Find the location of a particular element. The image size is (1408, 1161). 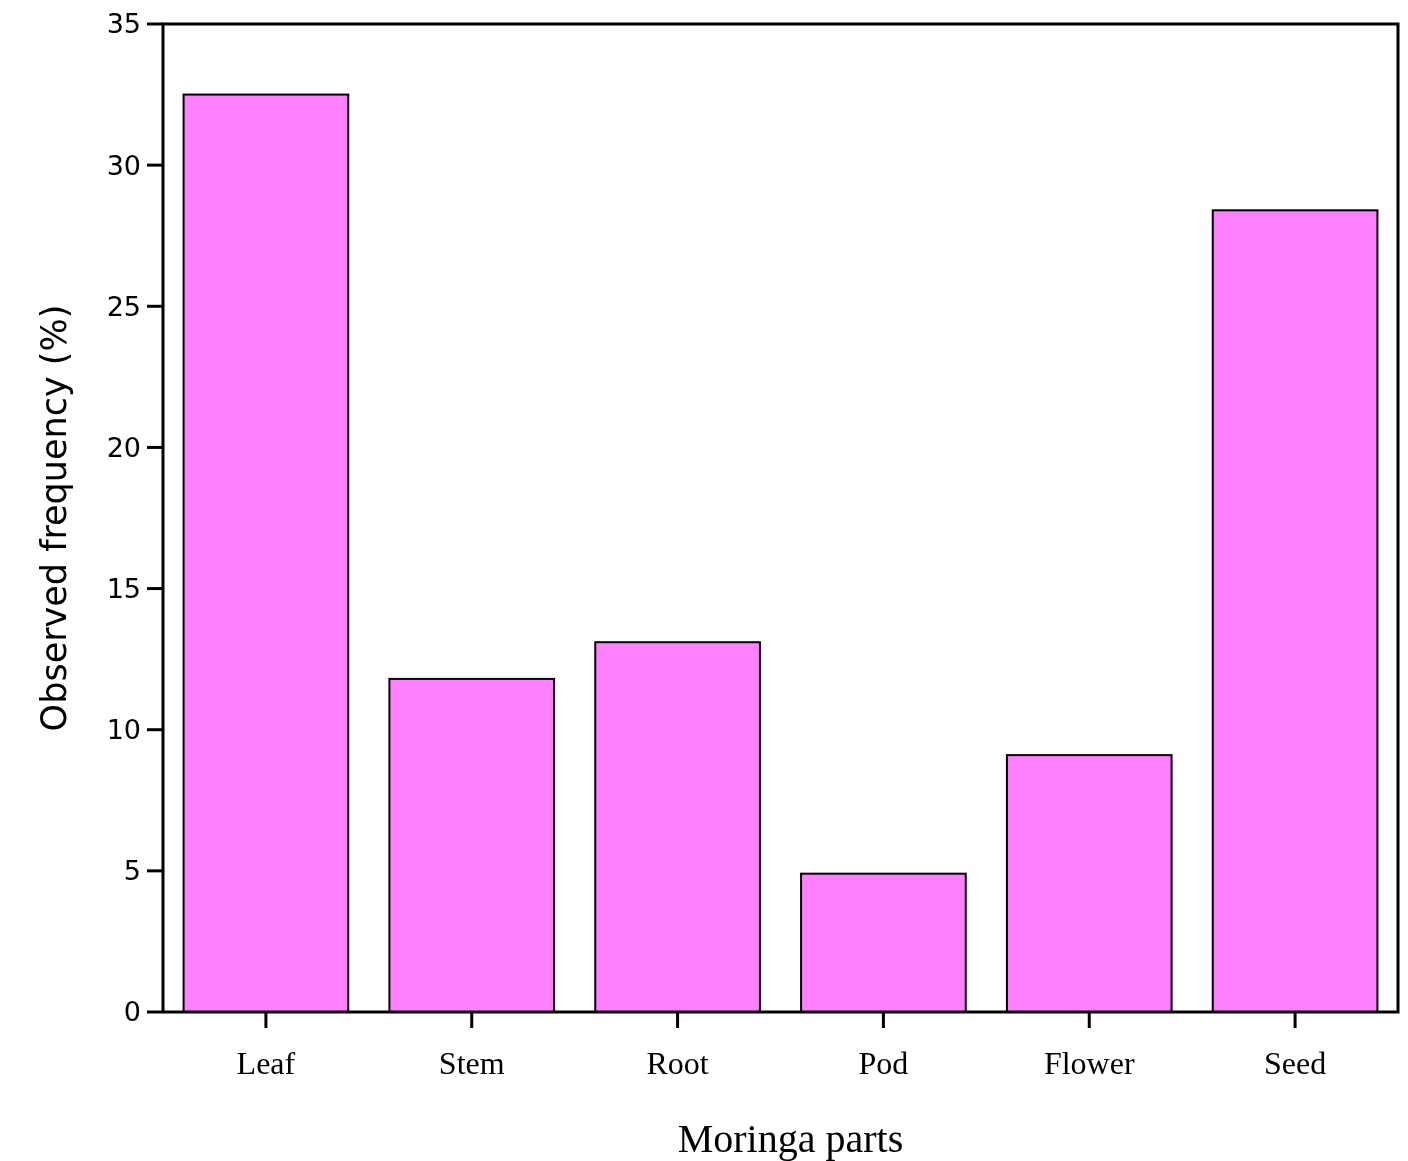

x-tick-label: Leaf is located at coordinates (266, 1063).